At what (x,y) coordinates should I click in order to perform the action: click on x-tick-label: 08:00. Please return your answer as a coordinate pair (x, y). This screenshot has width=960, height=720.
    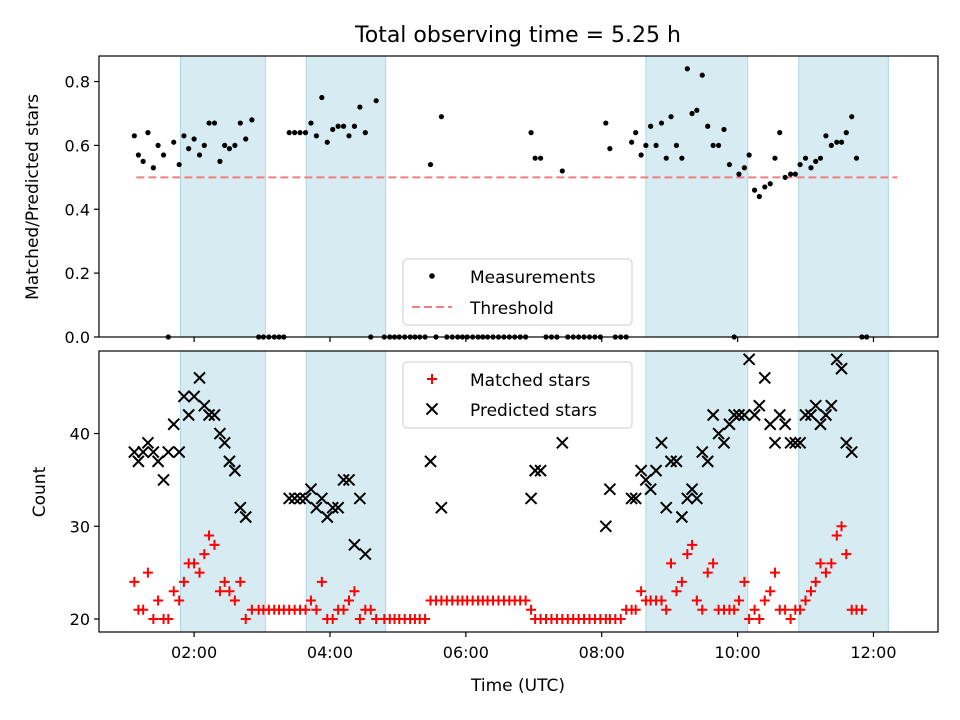
    Looking at the image, I should click on (602, 652).